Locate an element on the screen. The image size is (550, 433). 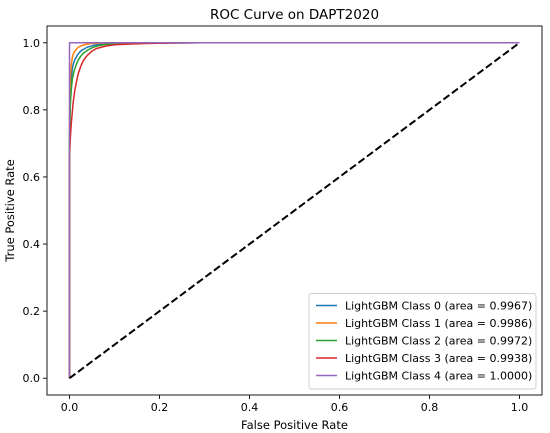
y-tick-label: 0.0 is located at coordinates (32, 378).